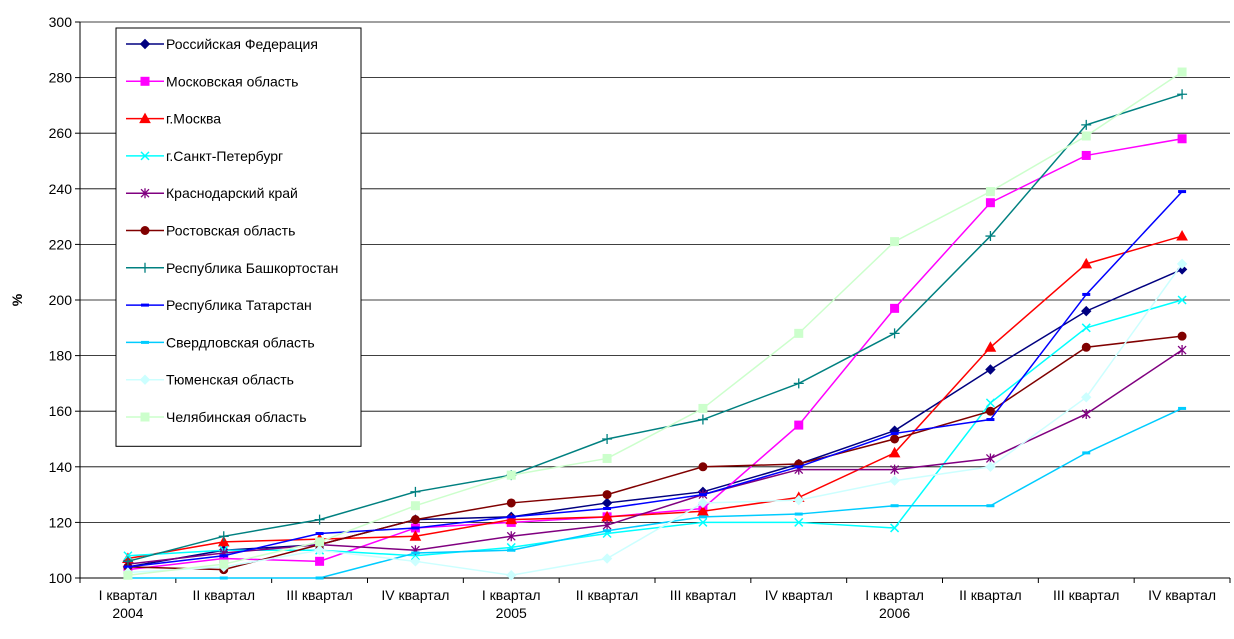 Image resolution: width=1234 pixels, height=639 pixels. Describe the element at coordinates (894, 613) in the screenshot. I see `x-year-label: 2006` at that location.